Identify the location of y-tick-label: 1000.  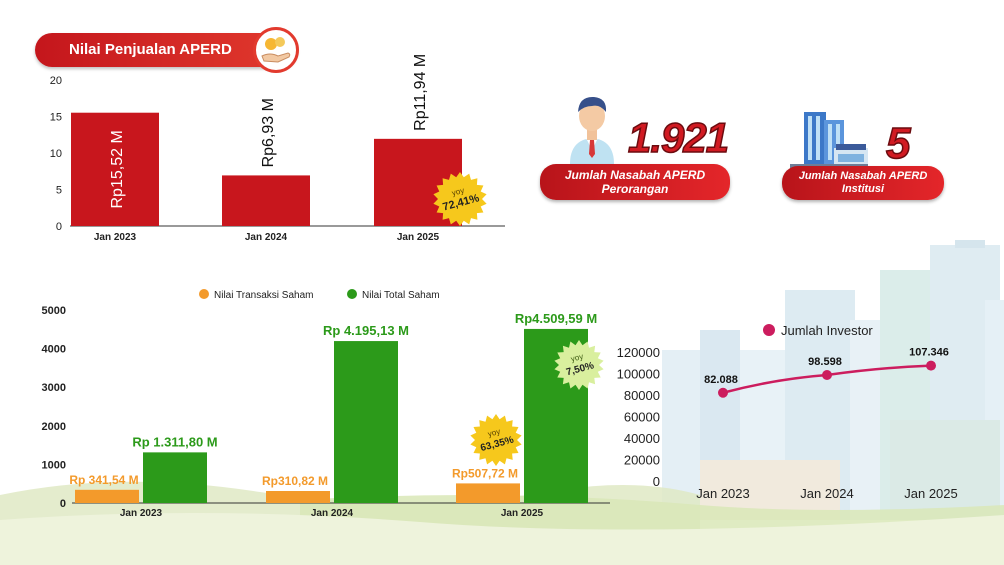
(54, 465).